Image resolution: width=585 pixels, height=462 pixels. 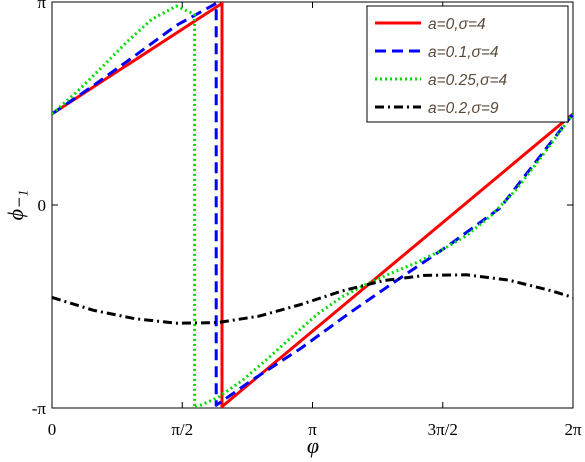 I want to click on x-tick-label: 2π, so click(x=573, y=429).